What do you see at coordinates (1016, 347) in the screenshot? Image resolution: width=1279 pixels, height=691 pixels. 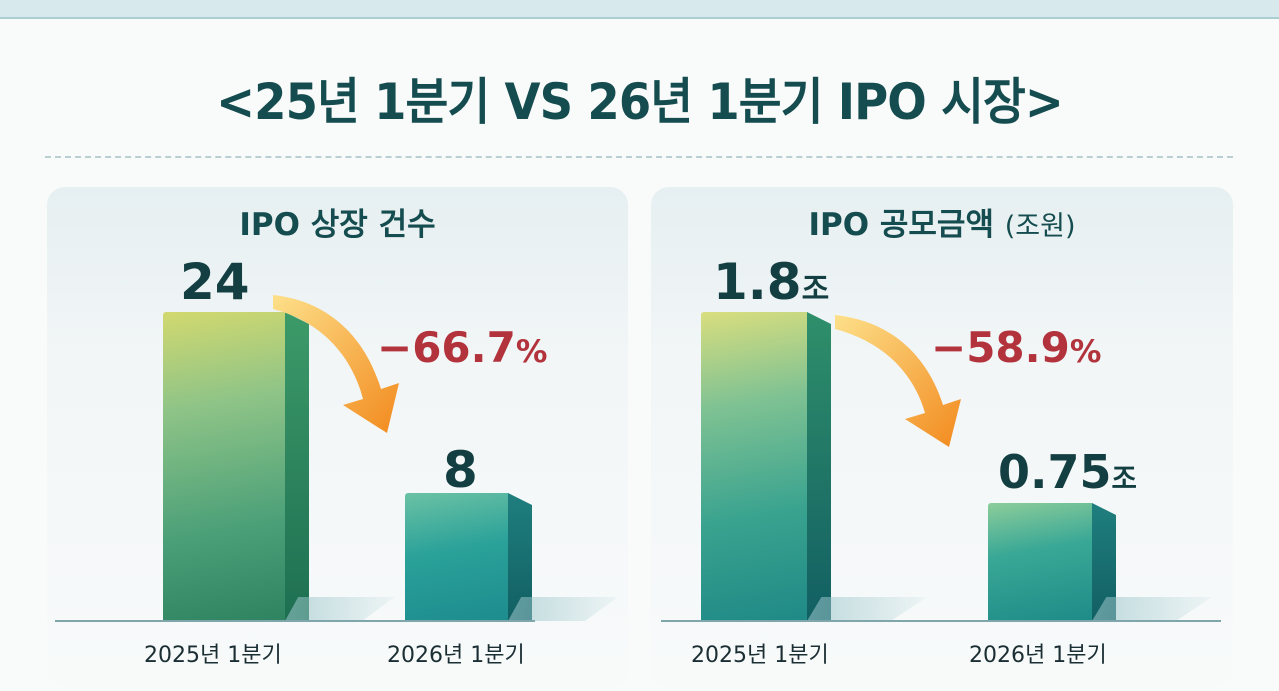 I see `change-percent: −58.9%` at bounding box center [1016, 347].